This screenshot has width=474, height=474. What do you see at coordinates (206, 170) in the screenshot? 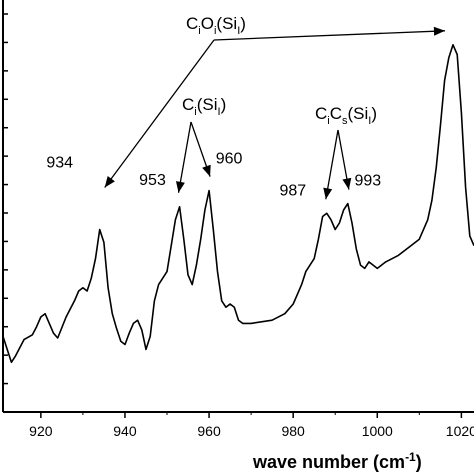
I see `arrow-ci-960-head` at bounding box center [206, 170].